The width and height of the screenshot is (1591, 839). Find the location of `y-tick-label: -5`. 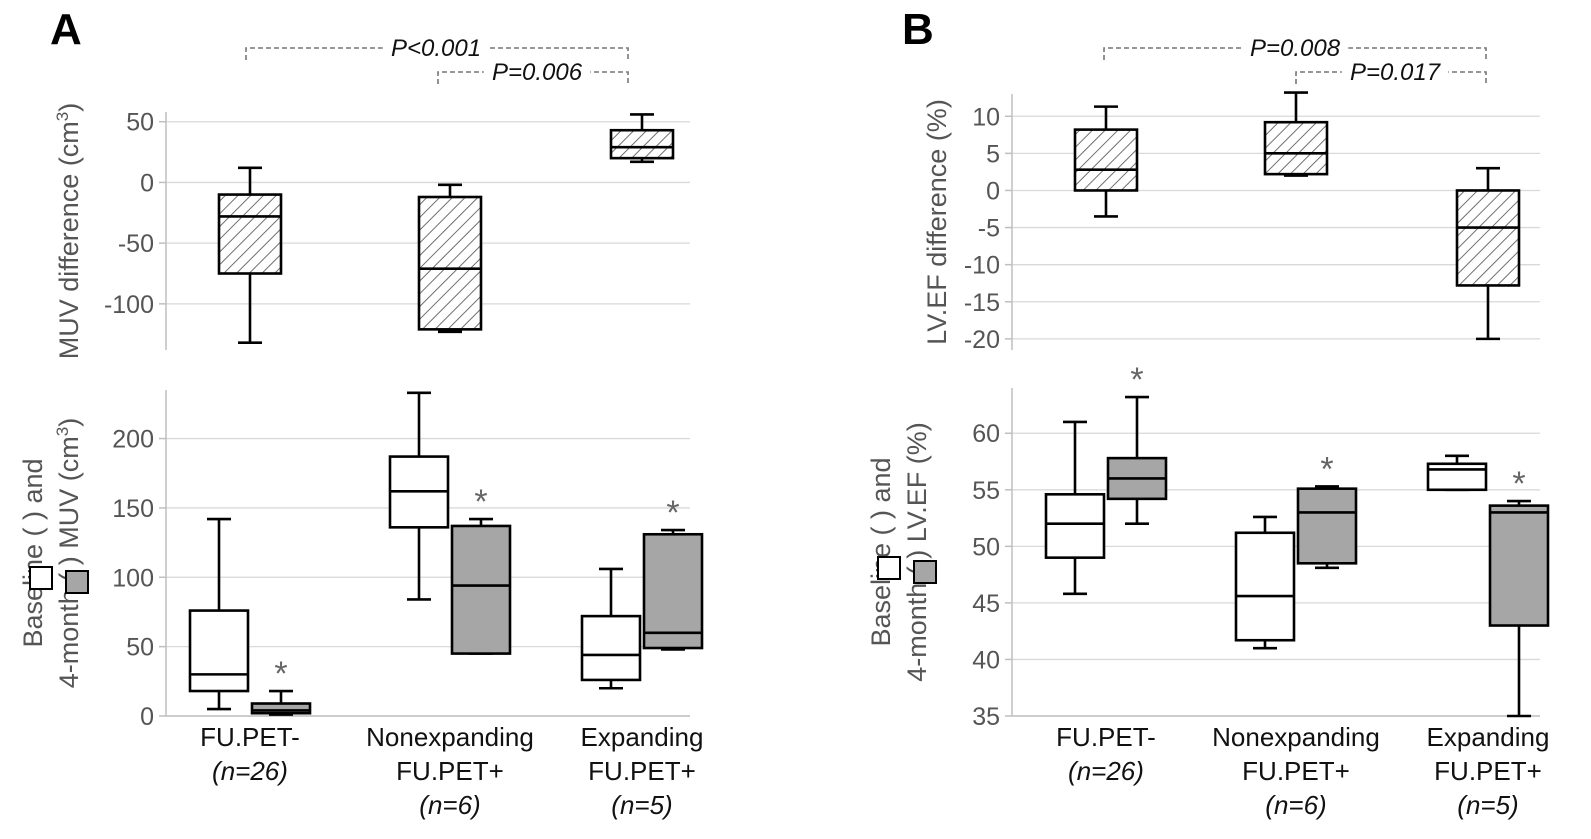

y-tick-label: -5 is located at coordinates (989, 229).